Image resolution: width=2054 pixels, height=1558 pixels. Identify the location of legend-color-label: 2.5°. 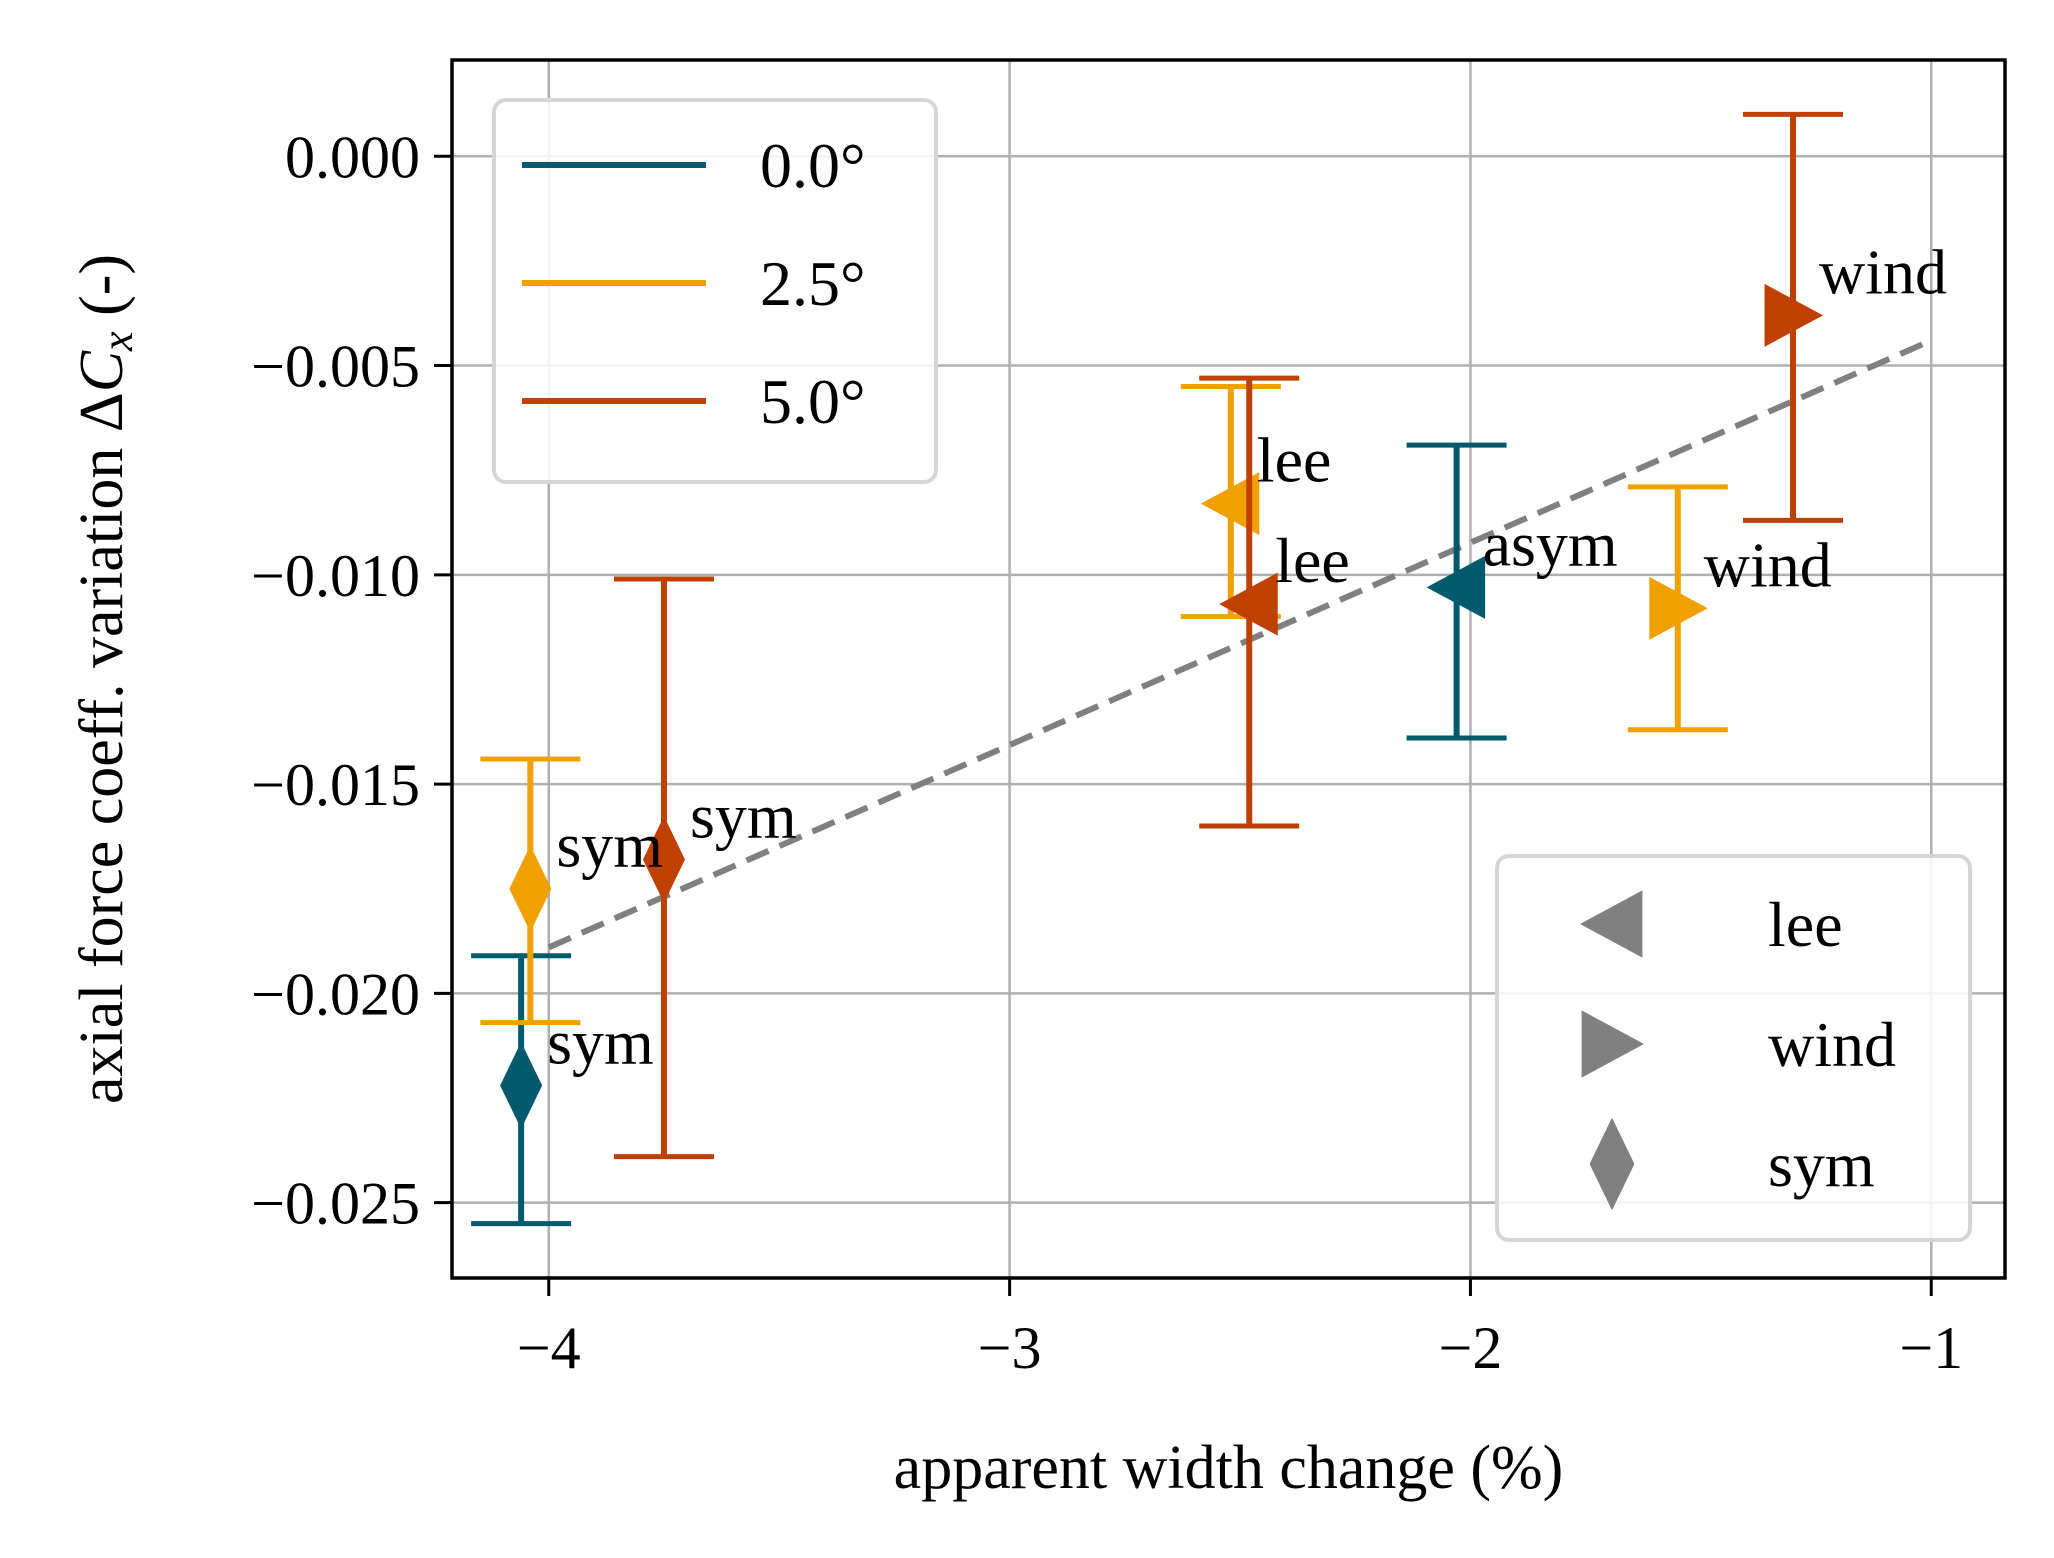
(813, 283).